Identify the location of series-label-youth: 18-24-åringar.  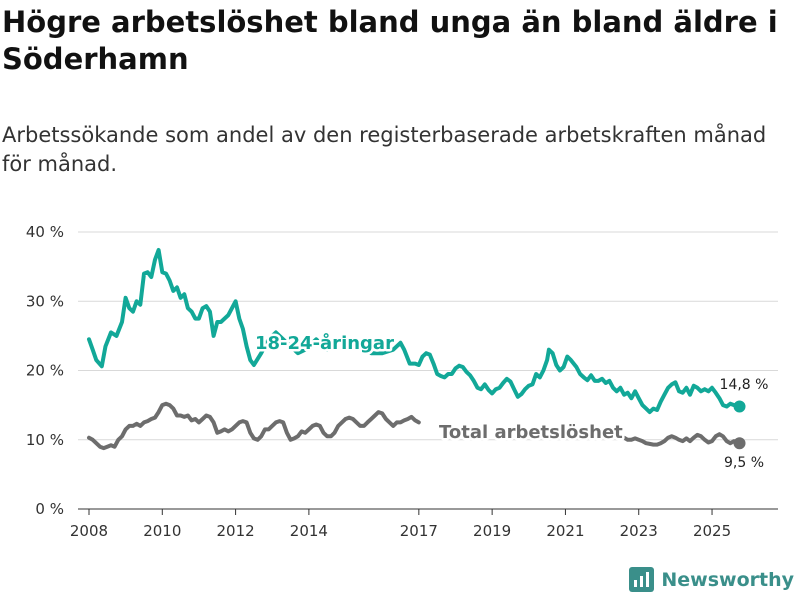
(324, 343).